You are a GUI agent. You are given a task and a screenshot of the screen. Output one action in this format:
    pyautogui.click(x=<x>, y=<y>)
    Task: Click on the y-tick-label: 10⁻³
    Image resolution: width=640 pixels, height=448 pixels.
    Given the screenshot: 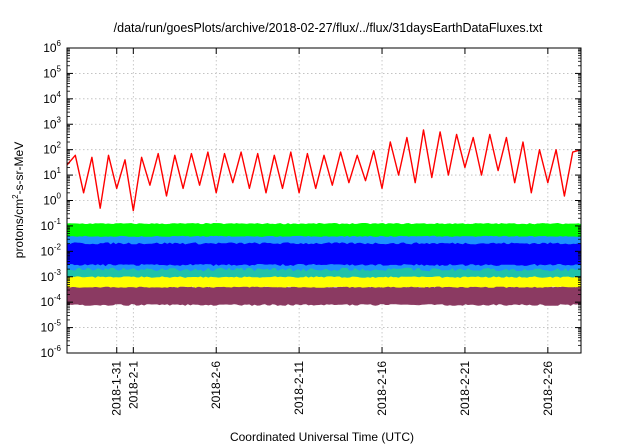 What is the action you would take?
    pyautogui.click(x=51, y=276)
    